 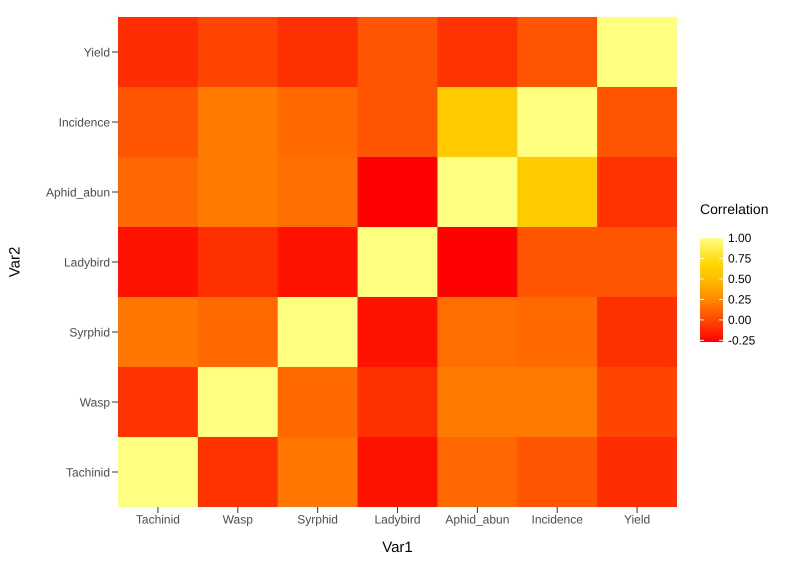 What do you see at coordinates (558, 519) in the screenshot?
I see `x-tick-label: Incidence` at bounding box center [558, 519].